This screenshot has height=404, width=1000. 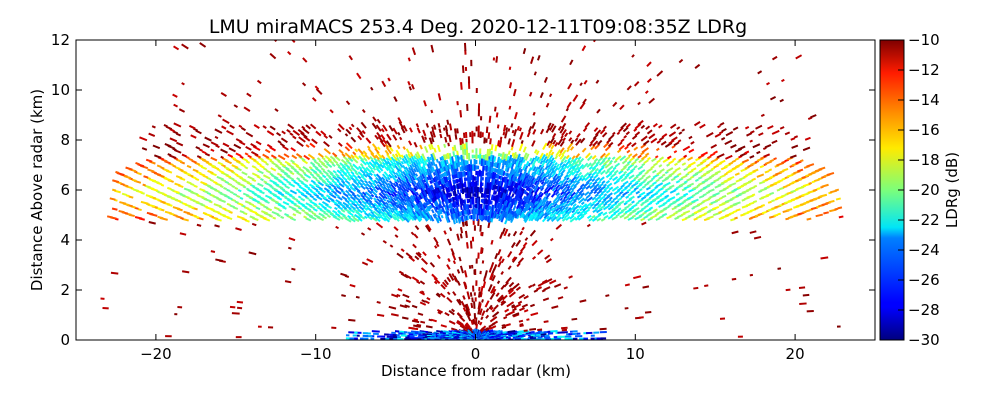 What do you see at coordinates (65, 240) in the screenshot?
I see `y-tick-label: 4` at bounding box center [65, 240].